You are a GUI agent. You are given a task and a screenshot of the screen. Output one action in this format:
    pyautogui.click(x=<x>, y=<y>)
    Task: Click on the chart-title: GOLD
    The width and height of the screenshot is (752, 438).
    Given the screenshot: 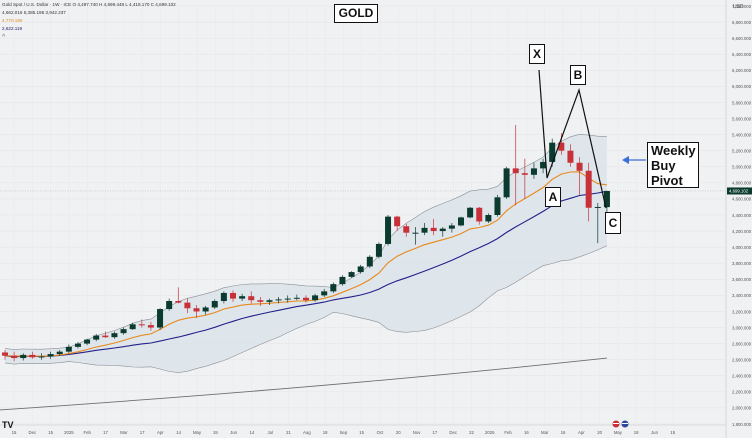 What is the action you would take?
    pyautogui.click(x=356, y=13)
    